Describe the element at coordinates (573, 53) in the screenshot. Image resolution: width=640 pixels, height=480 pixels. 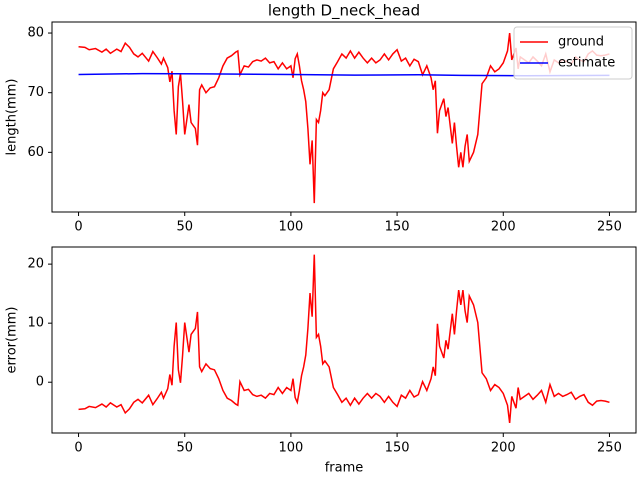
I see `legend-box` at that location.